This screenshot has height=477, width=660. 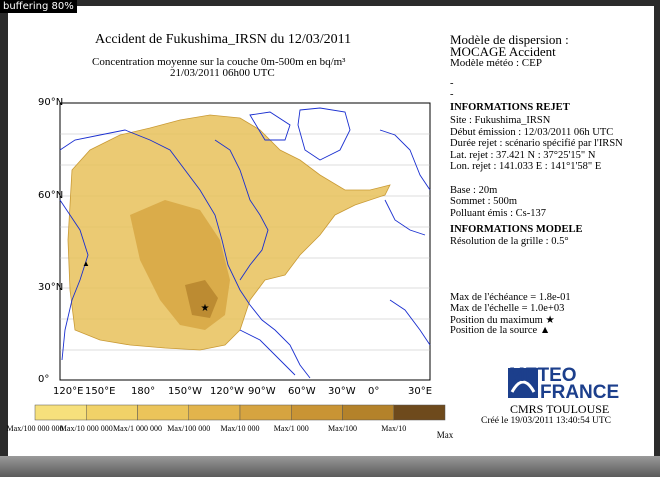 I want to click on release-line: Base : 20m, so click(x=474, y=190).